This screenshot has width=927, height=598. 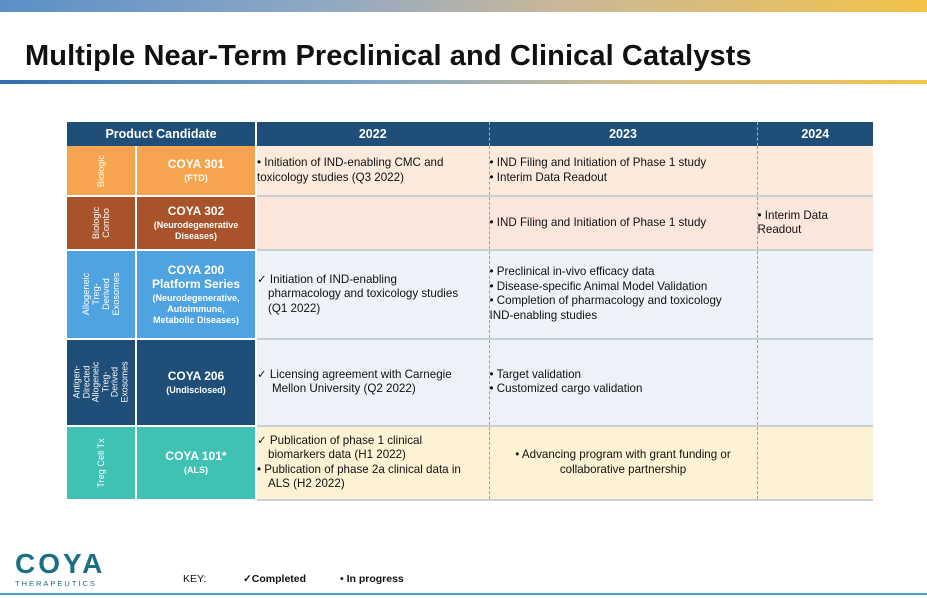 I want to click on product-indication: (ALS), so click(x=196, y=470).